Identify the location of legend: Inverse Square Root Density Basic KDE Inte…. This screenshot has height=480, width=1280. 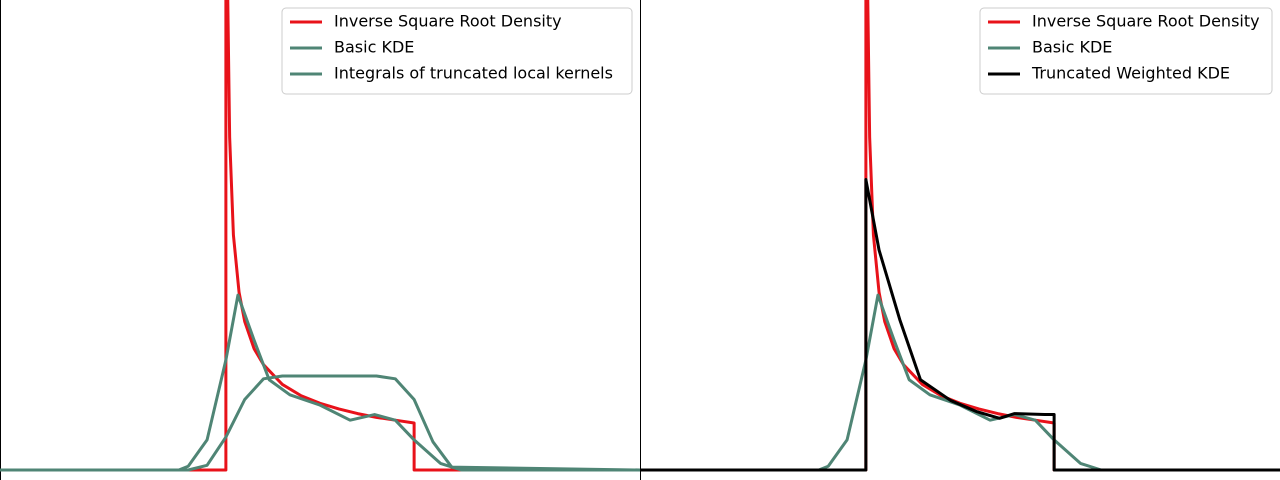
(457, 51).